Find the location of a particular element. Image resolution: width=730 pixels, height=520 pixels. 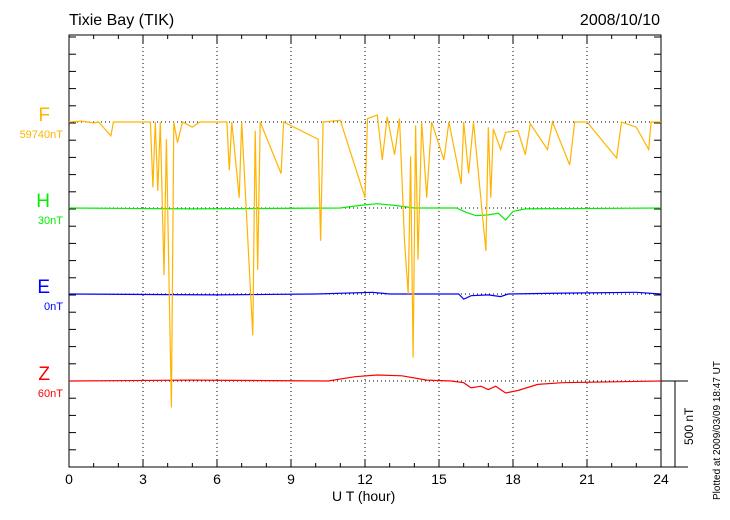

x-axis-label-text: U T (hour) is located at coordinates (364, 496).